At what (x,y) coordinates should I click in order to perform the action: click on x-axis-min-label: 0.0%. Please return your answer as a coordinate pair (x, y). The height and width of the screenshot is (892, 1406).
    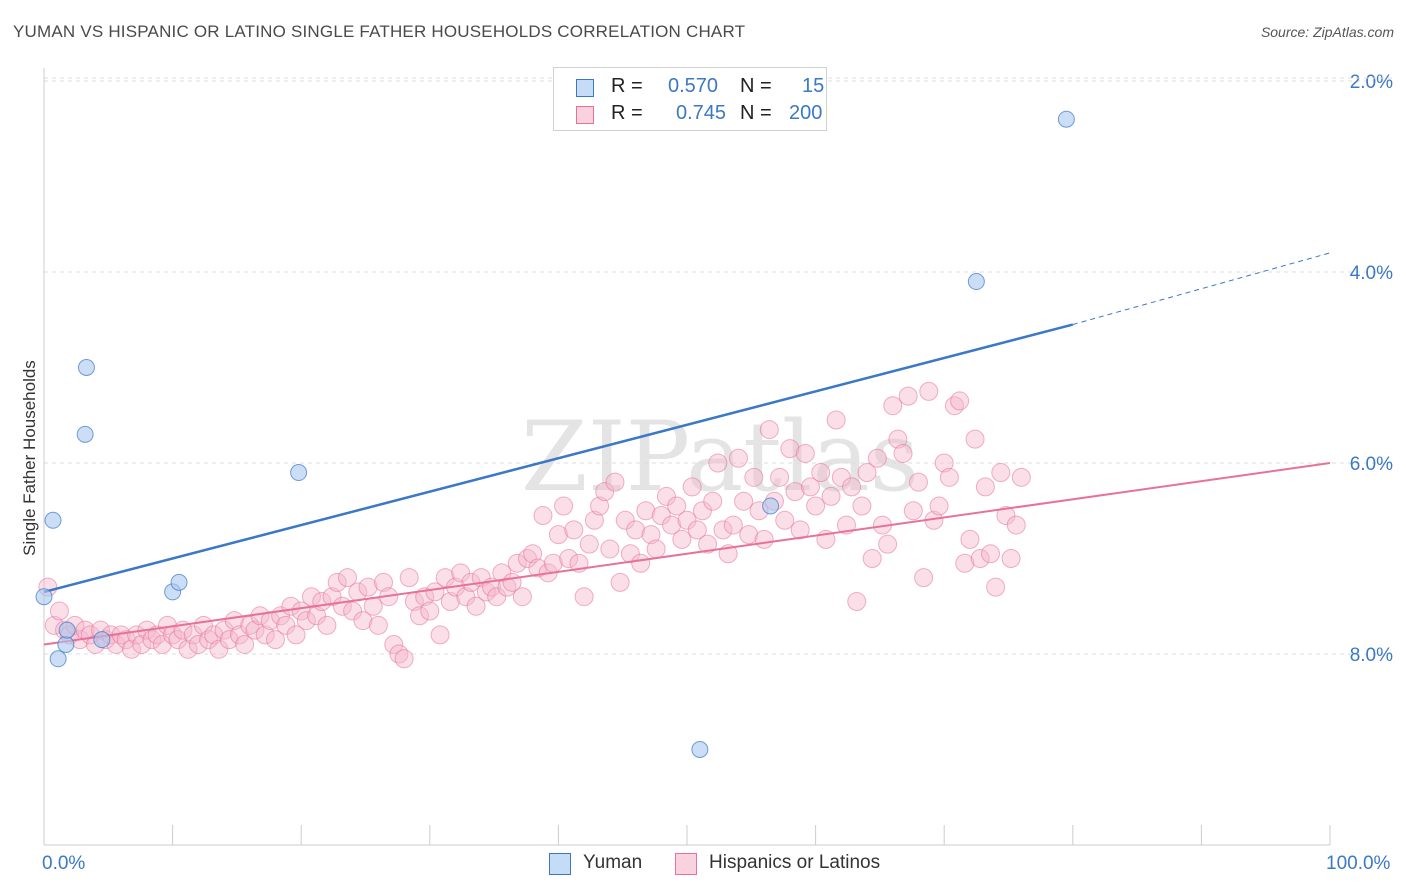
    Looking at the image, I should click on (64, 863).